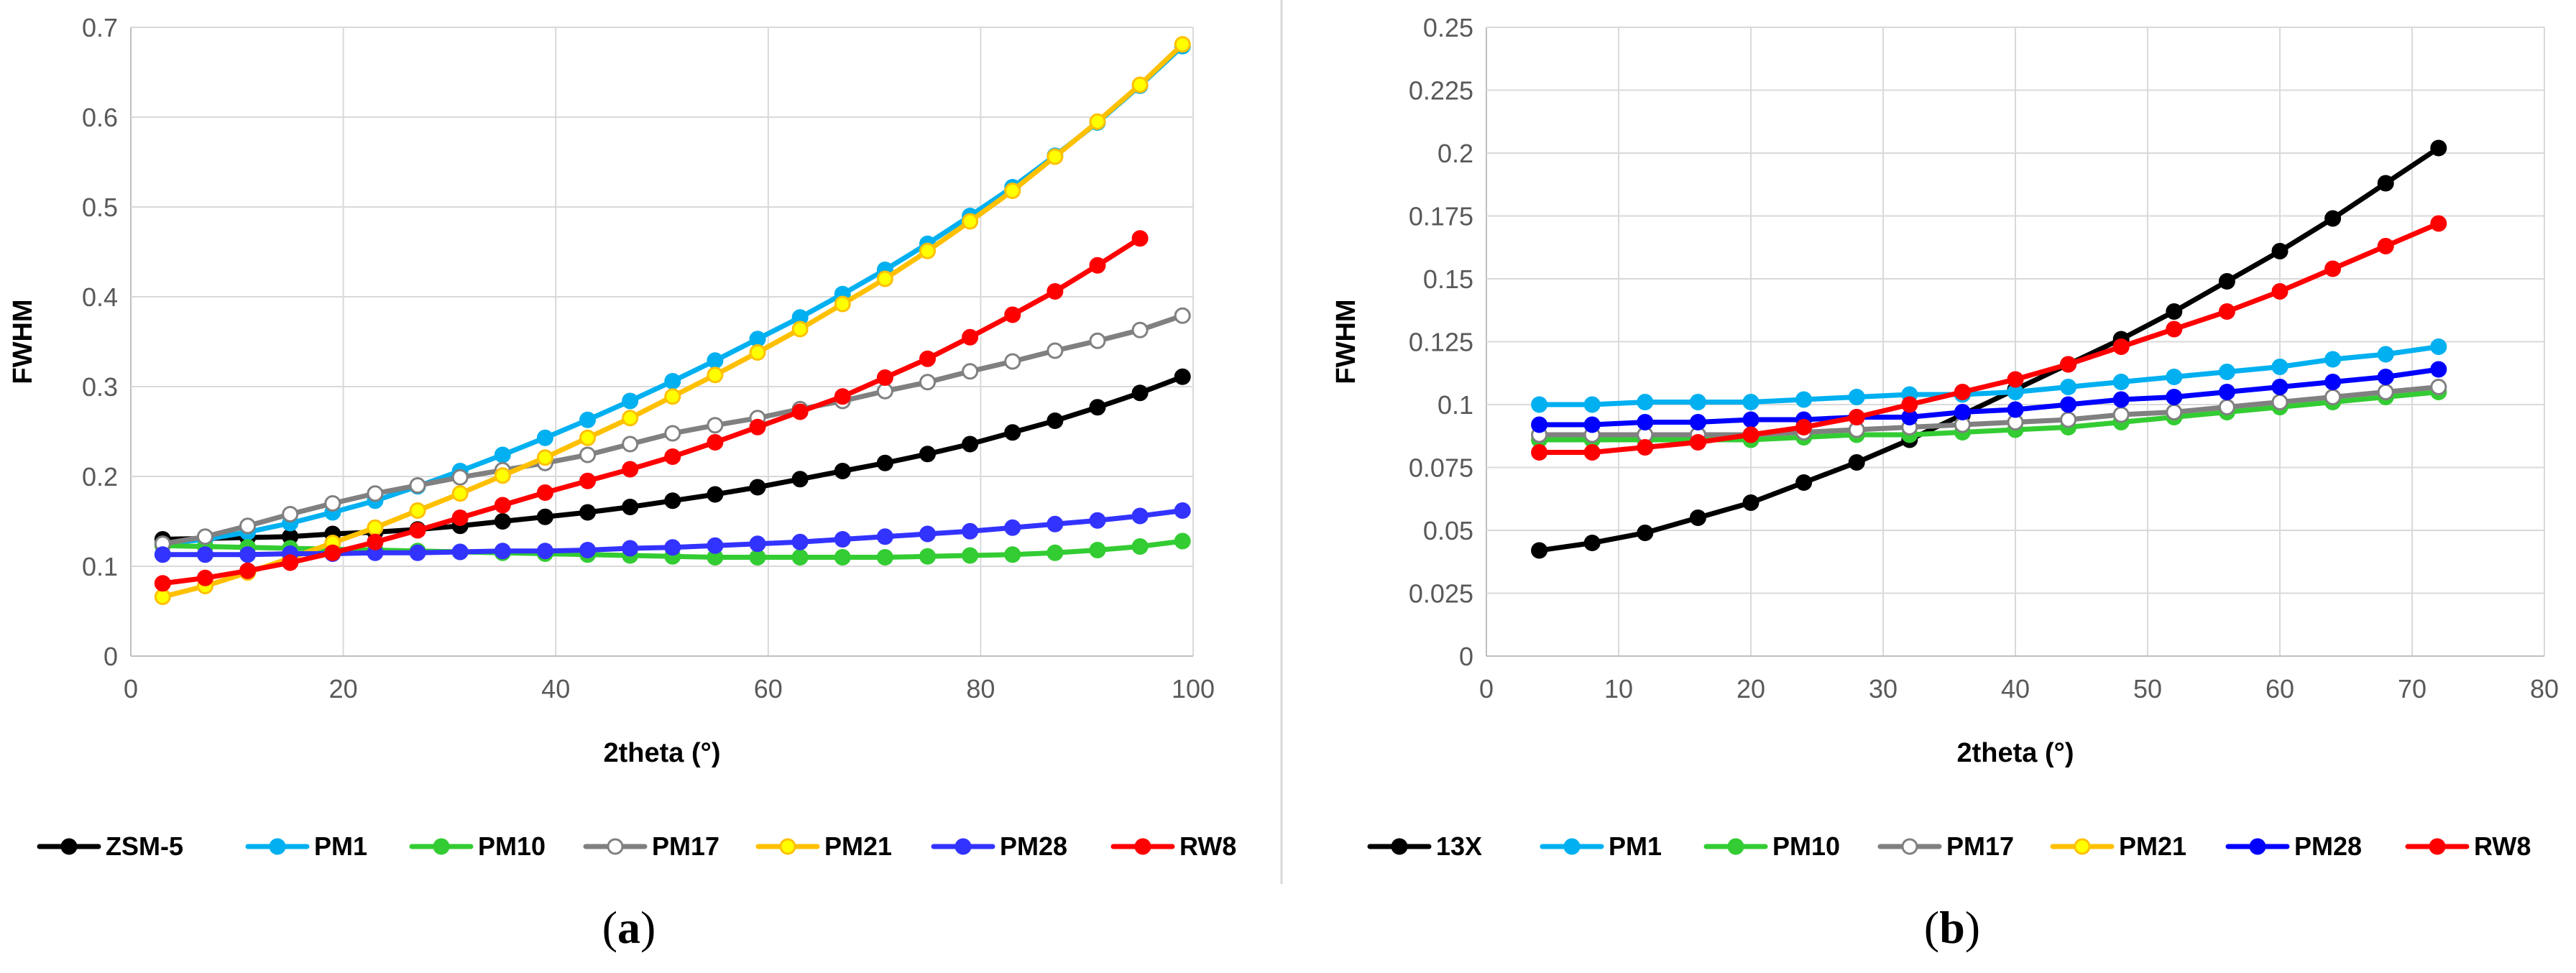 This screenshot has width=2576, height=973. Describe the element at coordinates (1455, 405) in the screenshot. I see `y-tick-label: 0.1` at that location.